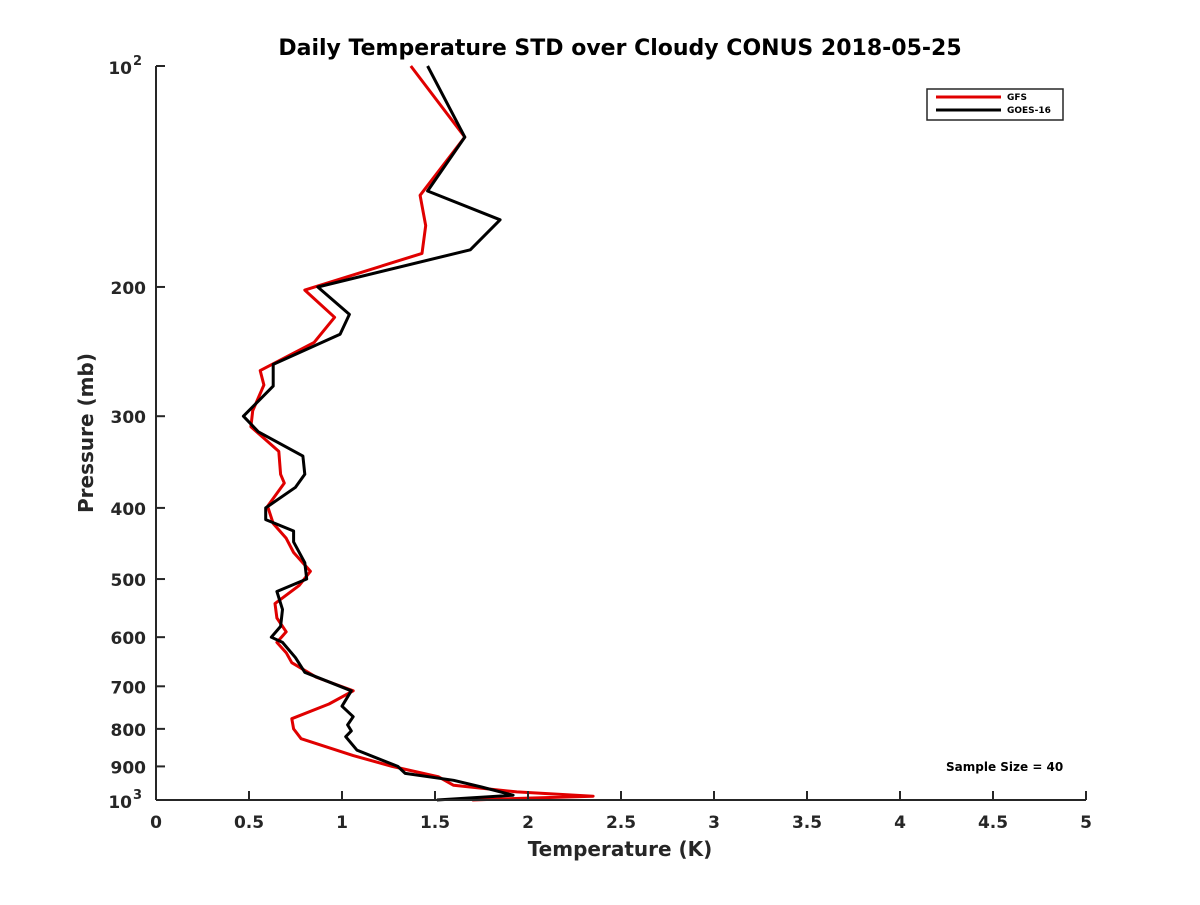  What do you see at coordinates (1004, 767) in the screenshot?
I see `sample-size-annotation: Sample Size = 40` at bounding box center [1004, 767].